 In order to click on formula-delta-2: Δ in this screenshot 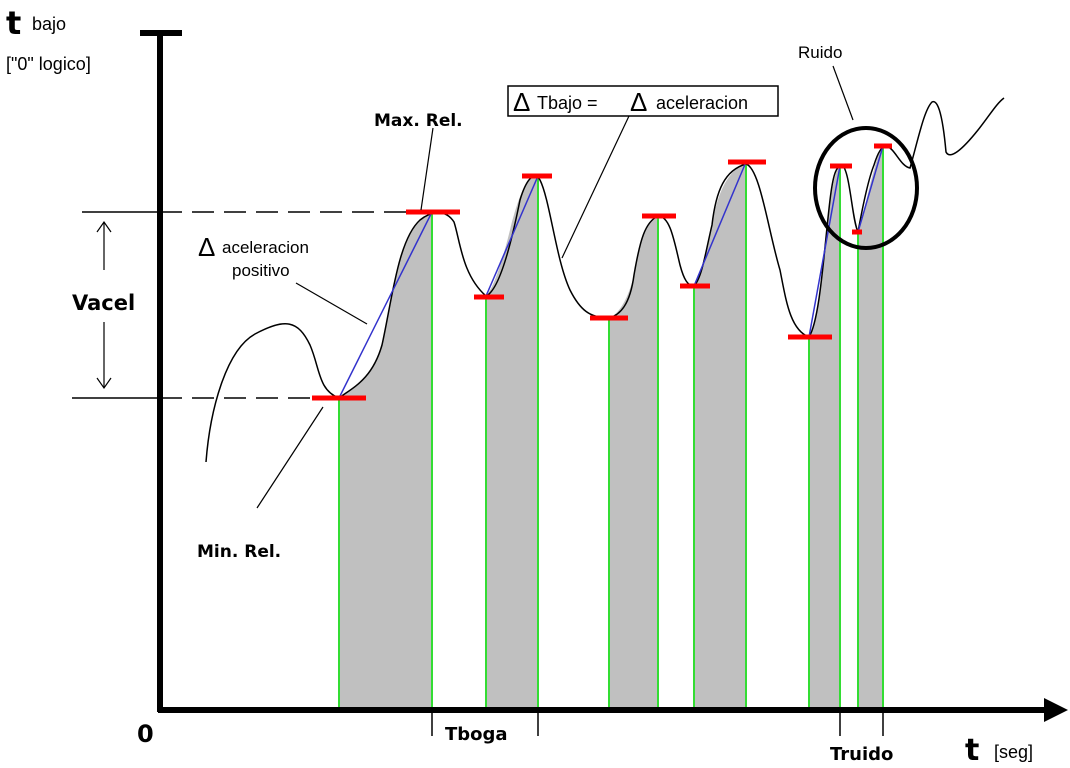, I will do `click(638, 102)`.